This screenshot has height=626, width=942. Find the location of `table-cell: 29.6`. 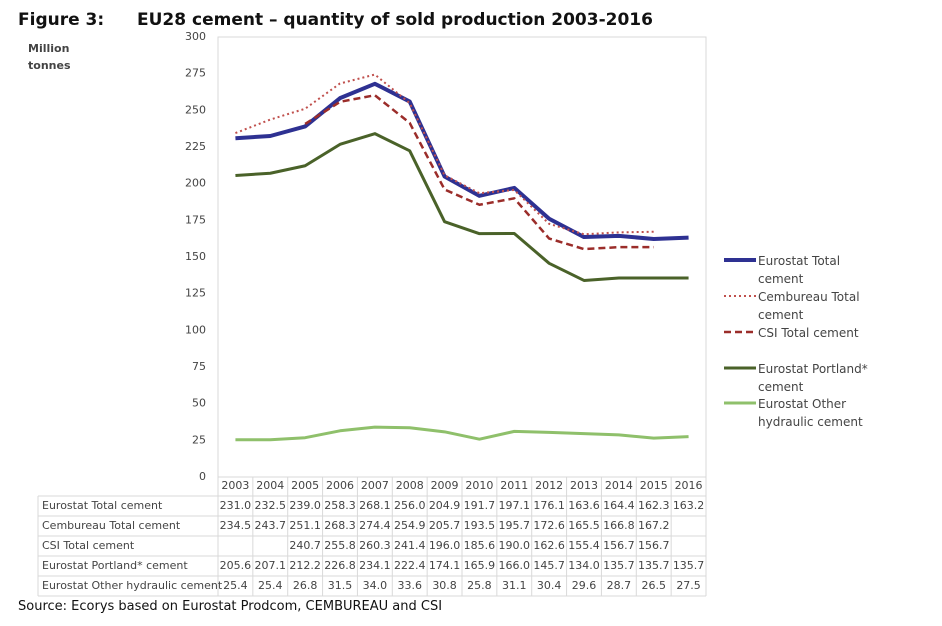

table-cell: 29.6 is located at coordinates (584, 585).